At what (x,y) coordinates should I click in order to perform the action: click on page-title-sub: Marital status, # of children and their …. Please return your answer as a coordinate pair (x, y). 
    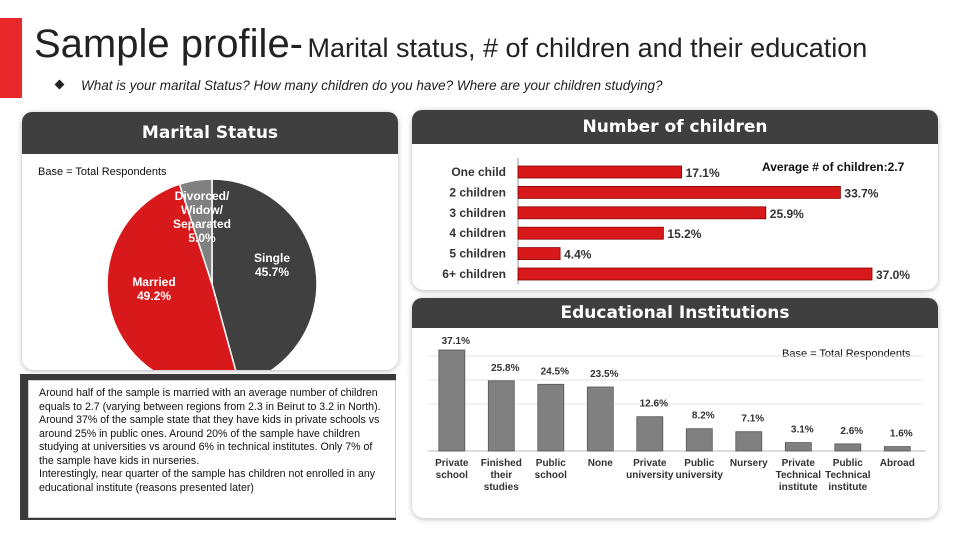
    Looking at the image, I should click on (587, 48).